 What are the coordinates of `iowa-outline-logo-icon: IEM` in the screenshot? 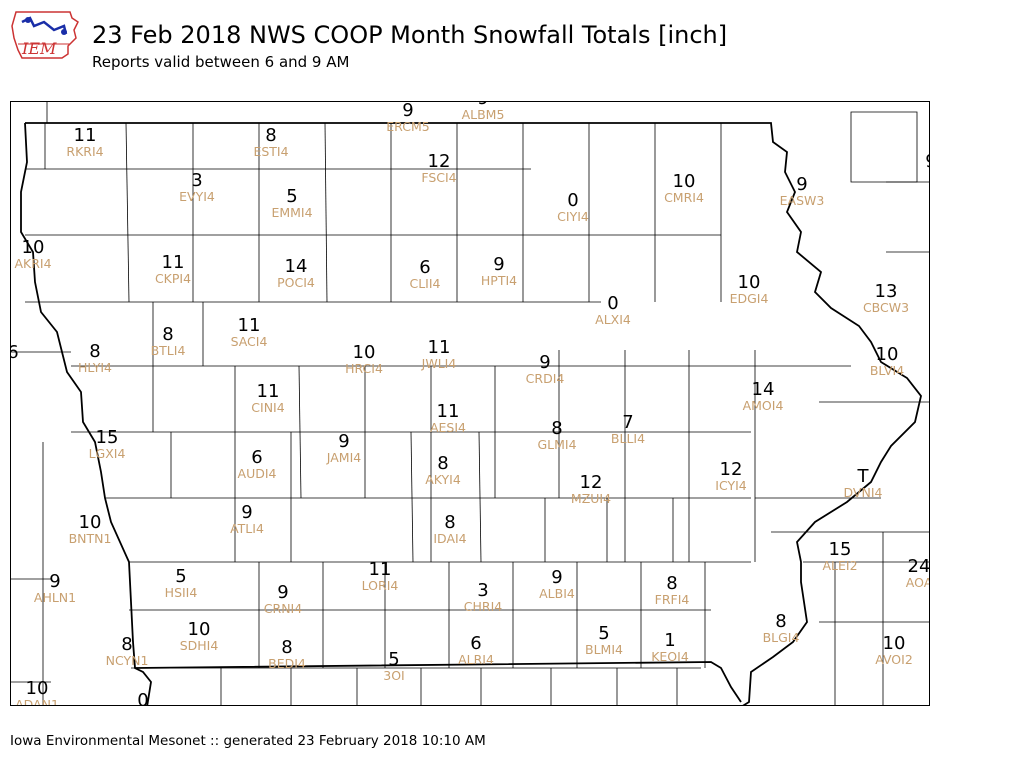 It's located at (45, 35).